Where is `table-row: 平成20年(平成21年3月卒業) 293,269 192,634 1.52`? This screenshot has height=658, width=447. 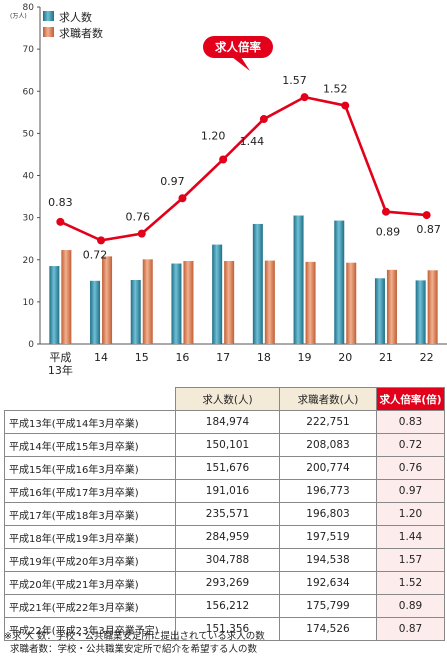 table-row: 平成20年(平成21年3月卒業) 293,269 192,634 1.52 is located at coordinates (224, 583).